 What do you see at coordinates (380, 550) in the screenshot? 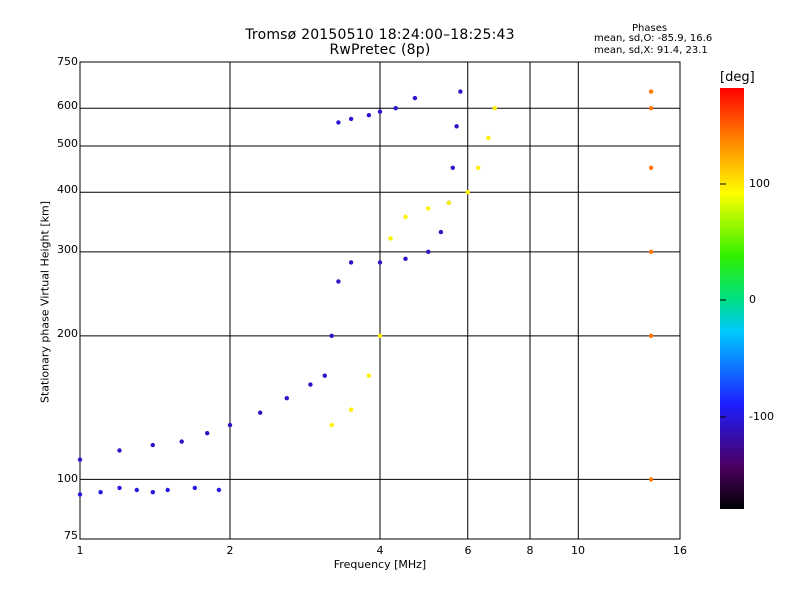
I see `x-tick-label: 4` at bounding box center [380, 550].